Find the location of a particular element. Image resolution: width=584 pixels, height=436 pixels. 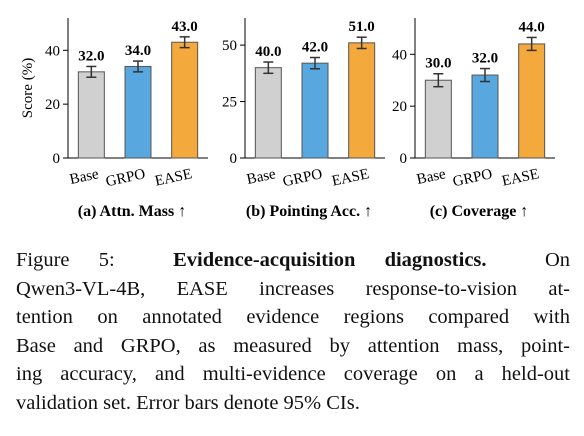

value-label: 43.0 is located at coordinates (185, 27).